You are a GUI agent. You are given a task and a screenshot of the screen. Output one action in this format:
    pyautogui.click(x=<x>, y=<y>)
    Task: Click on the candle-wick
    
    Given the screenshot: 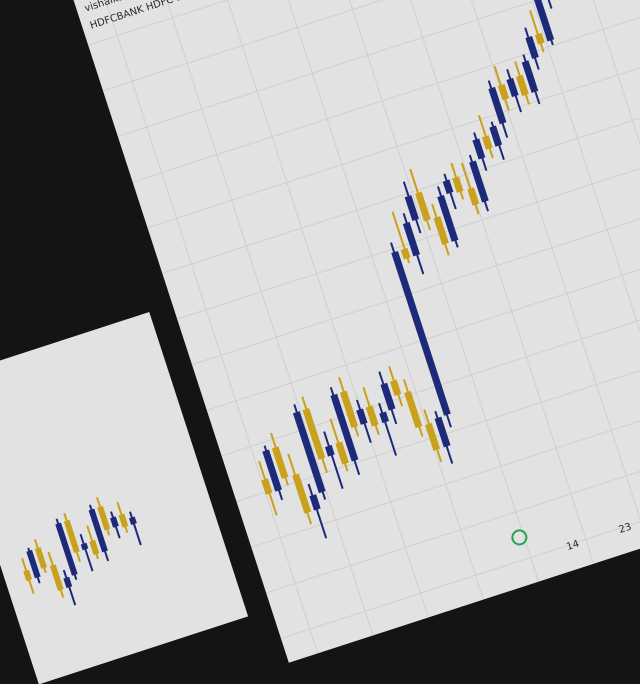 What is the action you would take?
    pyautogui.click(x=135, y=528)
    